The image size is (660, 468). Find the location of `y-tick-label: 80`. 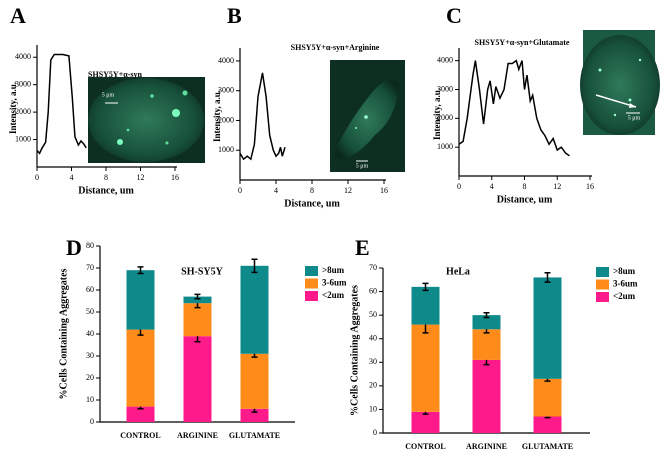

y-tick-label: 80 is located at coordinates (90, 245).